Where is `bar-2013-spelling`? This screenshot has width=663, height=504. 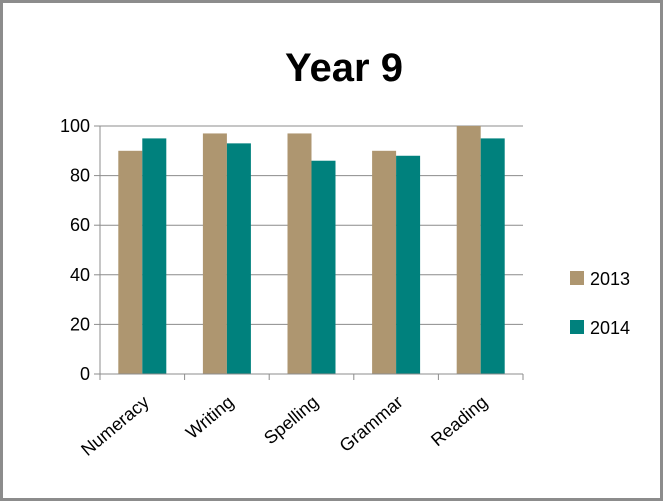
bar-2013-spelling is located at coordinates (299, 253).